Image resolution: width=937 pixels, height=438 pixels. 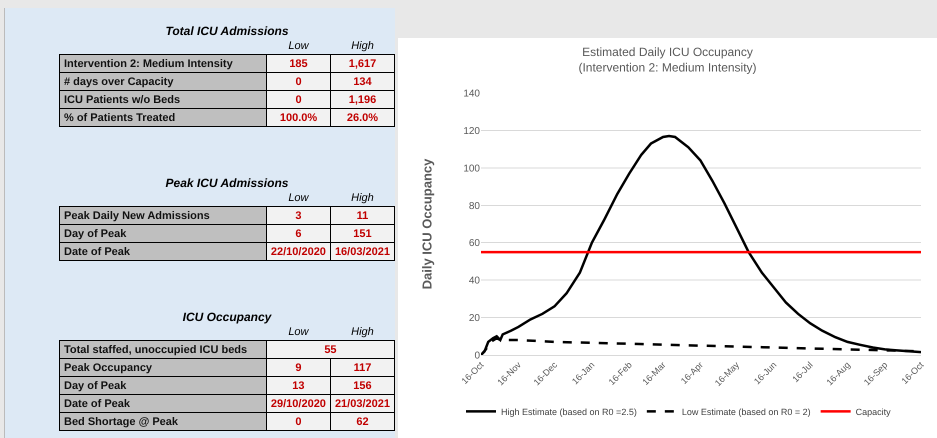 I want to click on chart-title: Estimated Daily ICU Occupancy (Intervention 2: Medium Intensity), so click(x=667, y=60).